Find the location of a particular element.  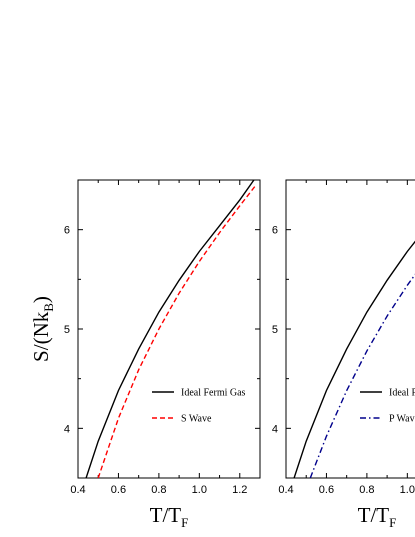

x-axis-label-0: T/TF is located at coordinates (169, 516).